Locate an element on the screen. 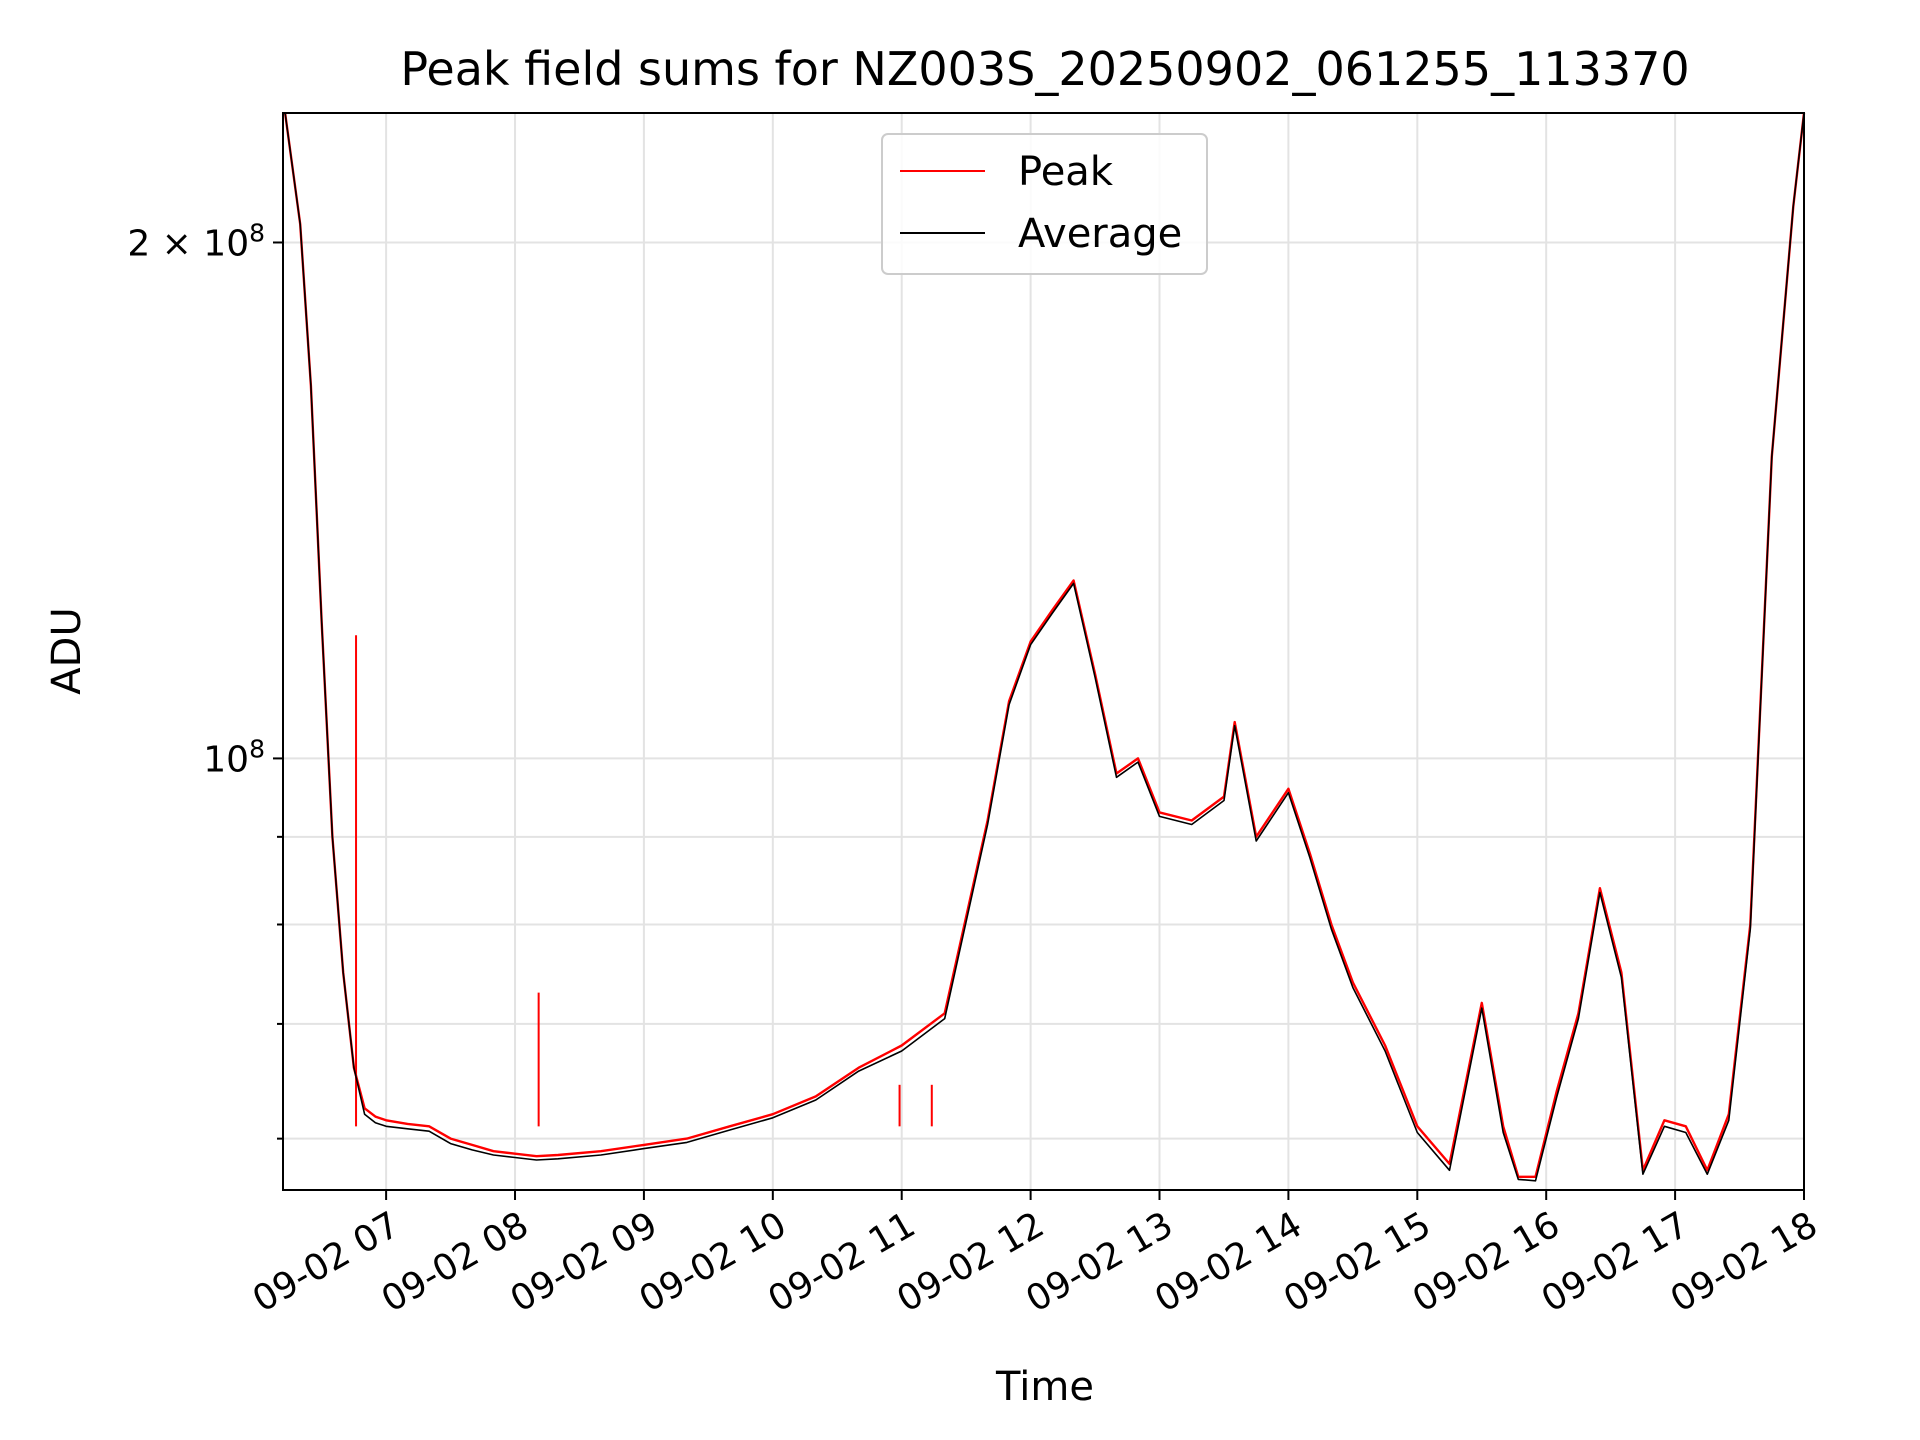 The height and width of the screenshot is (1440, 1920). x-axis-label: Time is located at coordinates (1044, 1387).